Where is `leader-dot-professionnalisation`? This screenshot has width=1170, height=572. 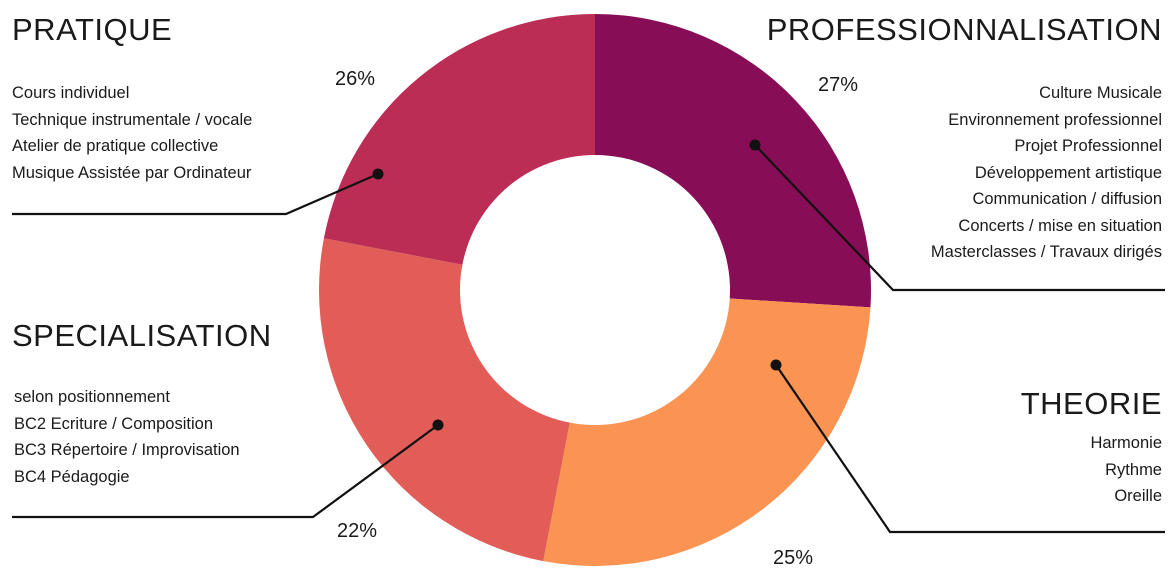 leader-dot-professionnalisation is located at coordinates (755, 145).